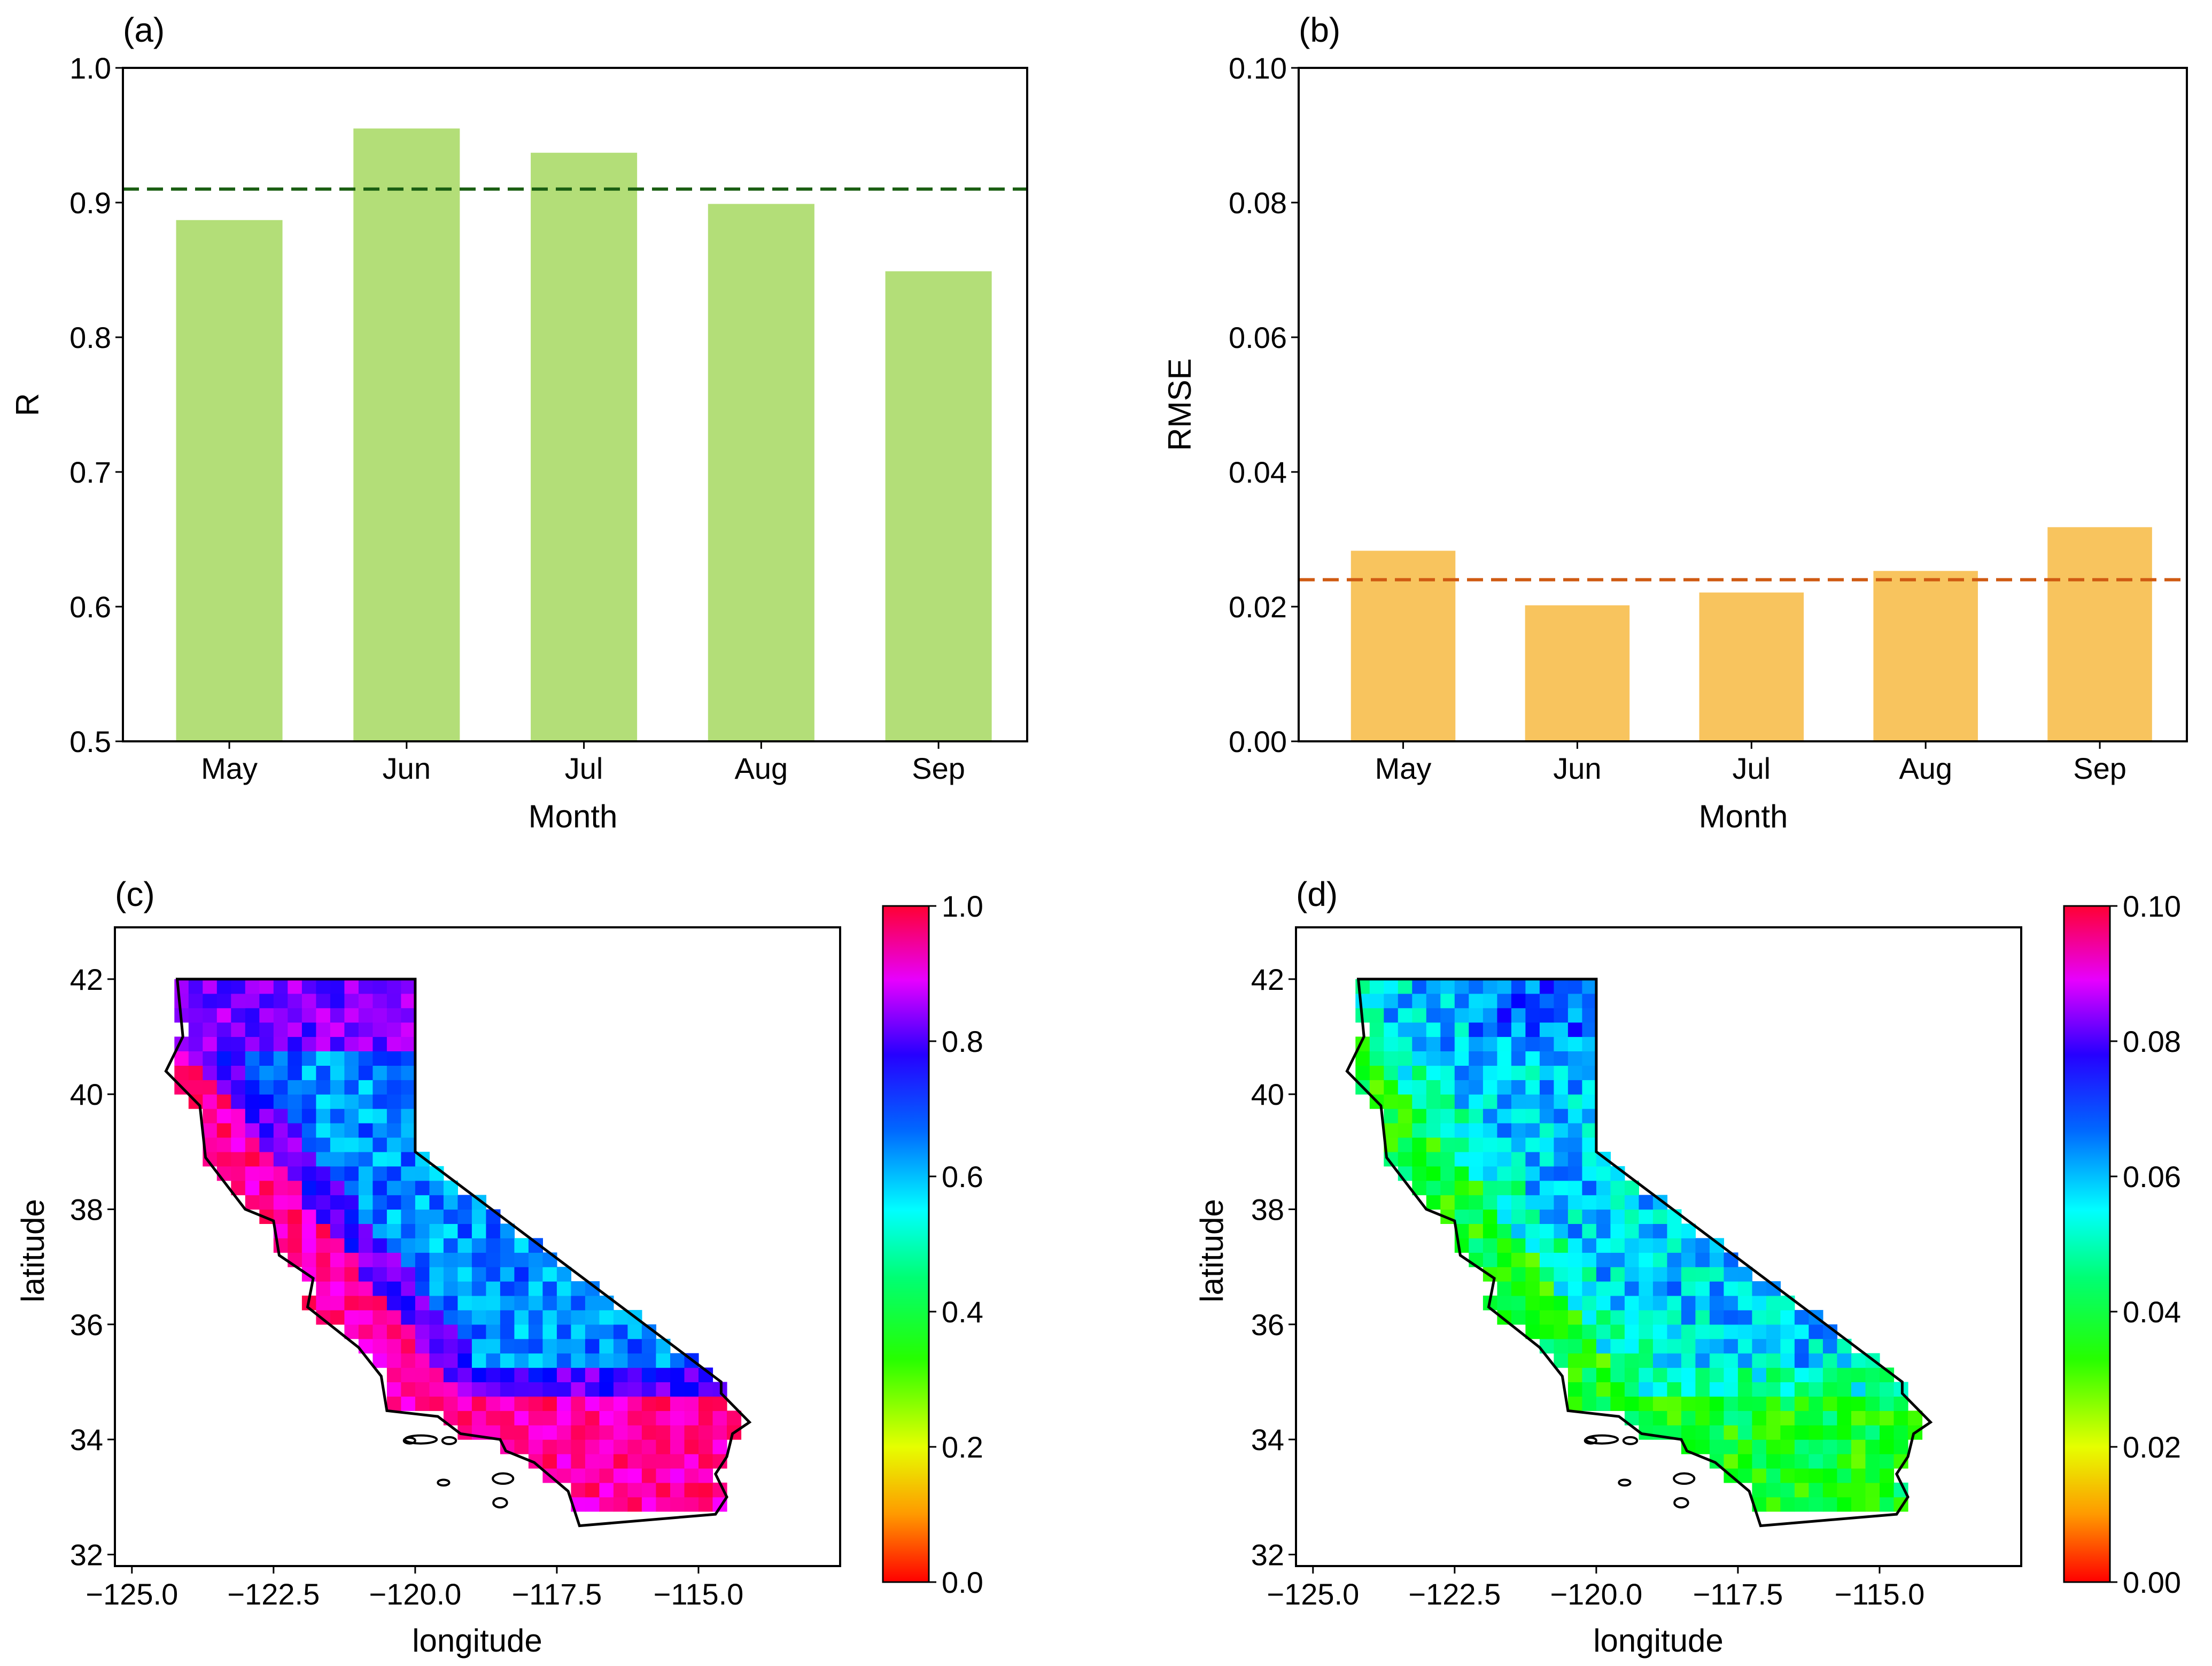  Describe the element at coordinates (2145, 1244) in the screenshot. I see `panel-d-colorbar-ticks: 0.00 0.02 0.04 0.06 0.08 0.10` at that location.